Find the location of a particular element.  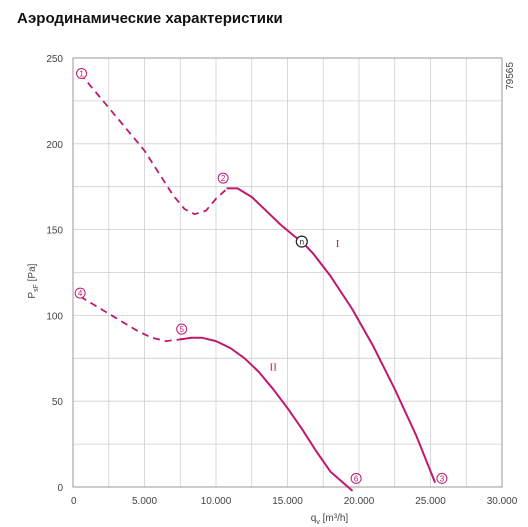

marker-3: 3 is located at coordinates (442, 478).